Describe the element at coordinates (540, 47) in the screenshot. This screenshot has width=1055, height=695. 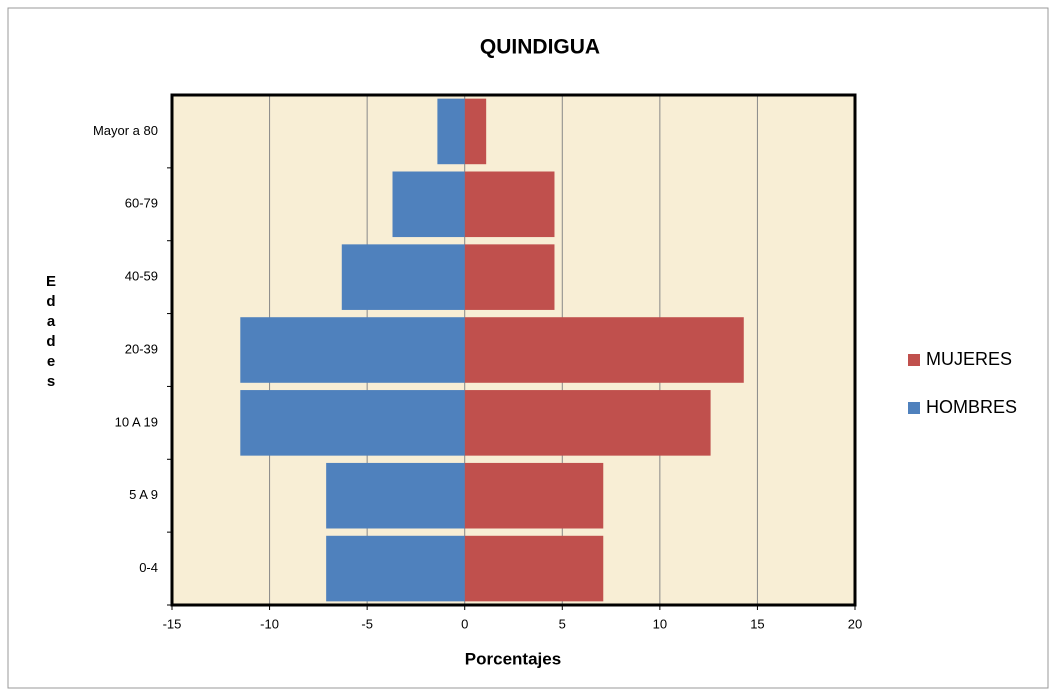
I see `chart-title: QUINDIGUA` at that location.